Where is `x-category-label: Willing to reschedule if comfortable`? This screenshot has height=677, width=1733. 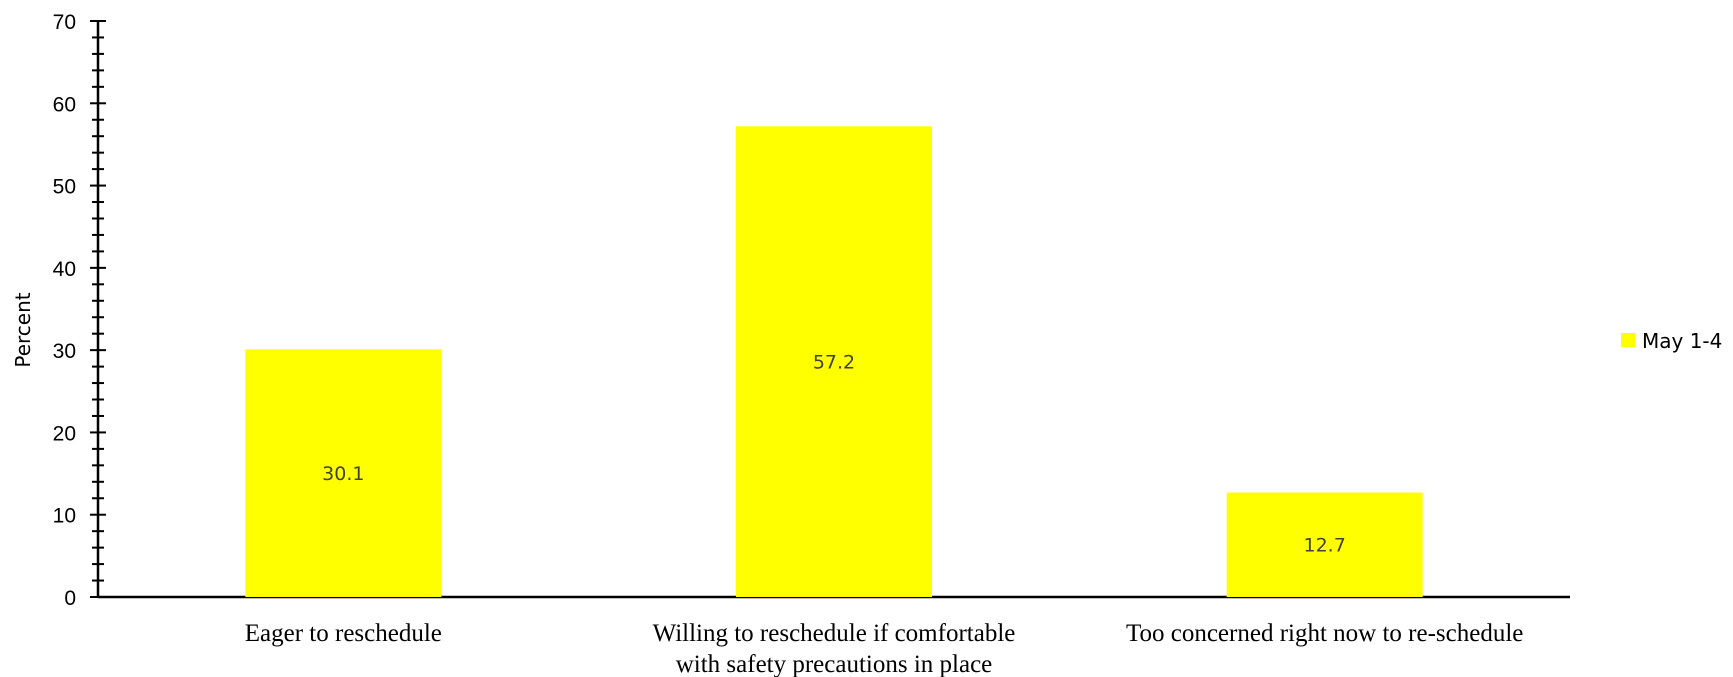 x-category-label: Willing to reschedule if comfortable is located at coordinates (834, 633).